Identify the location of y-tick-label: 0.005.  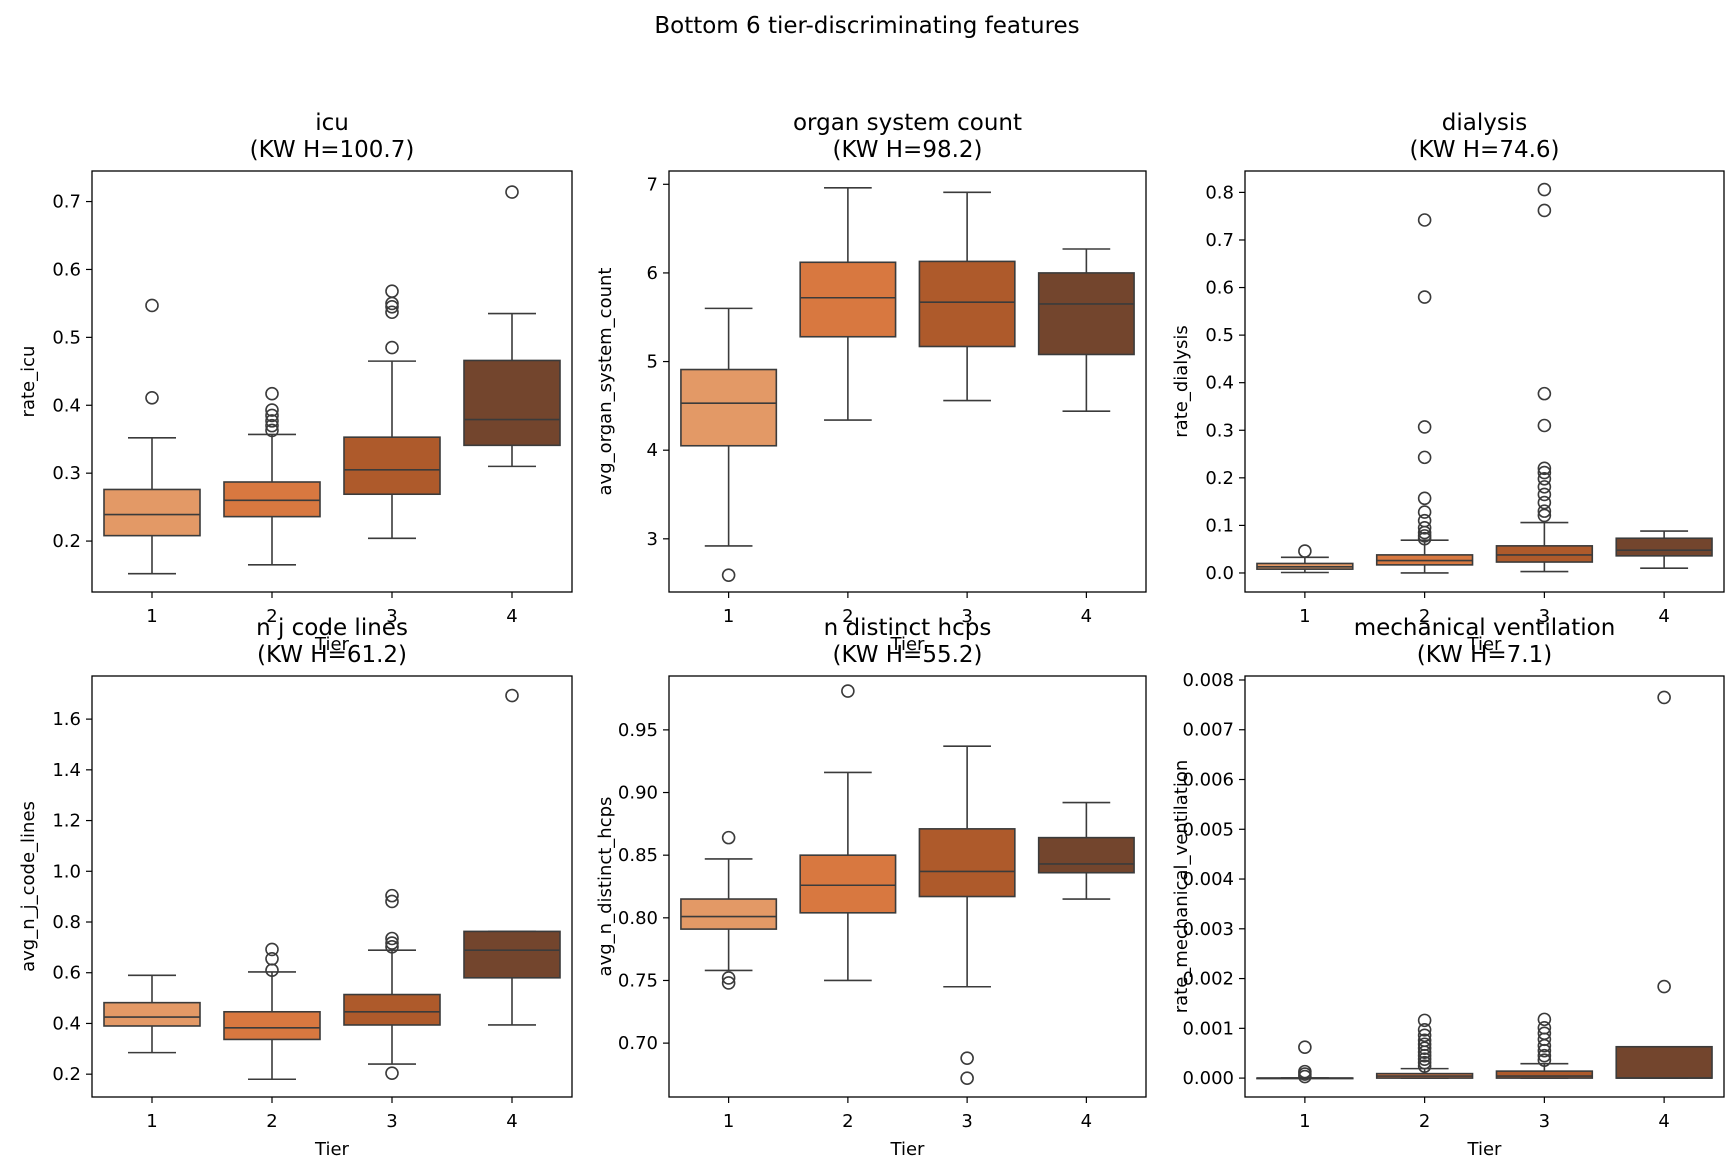
(1208, 829).